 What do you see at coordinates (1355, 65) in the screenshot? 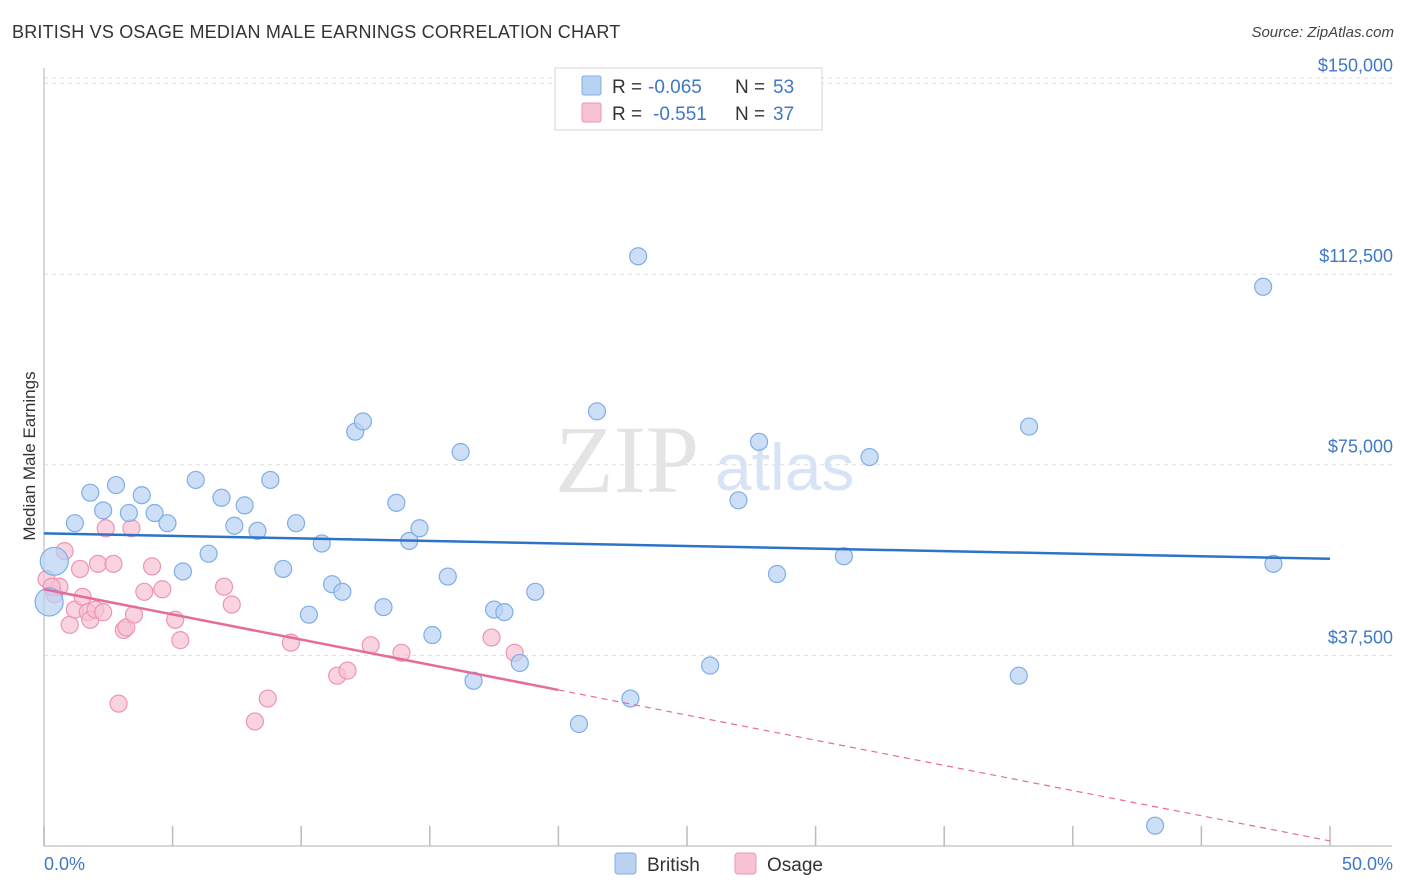
I see `y-tick-label-3: $150,000` at bounding box center [1355, 65].